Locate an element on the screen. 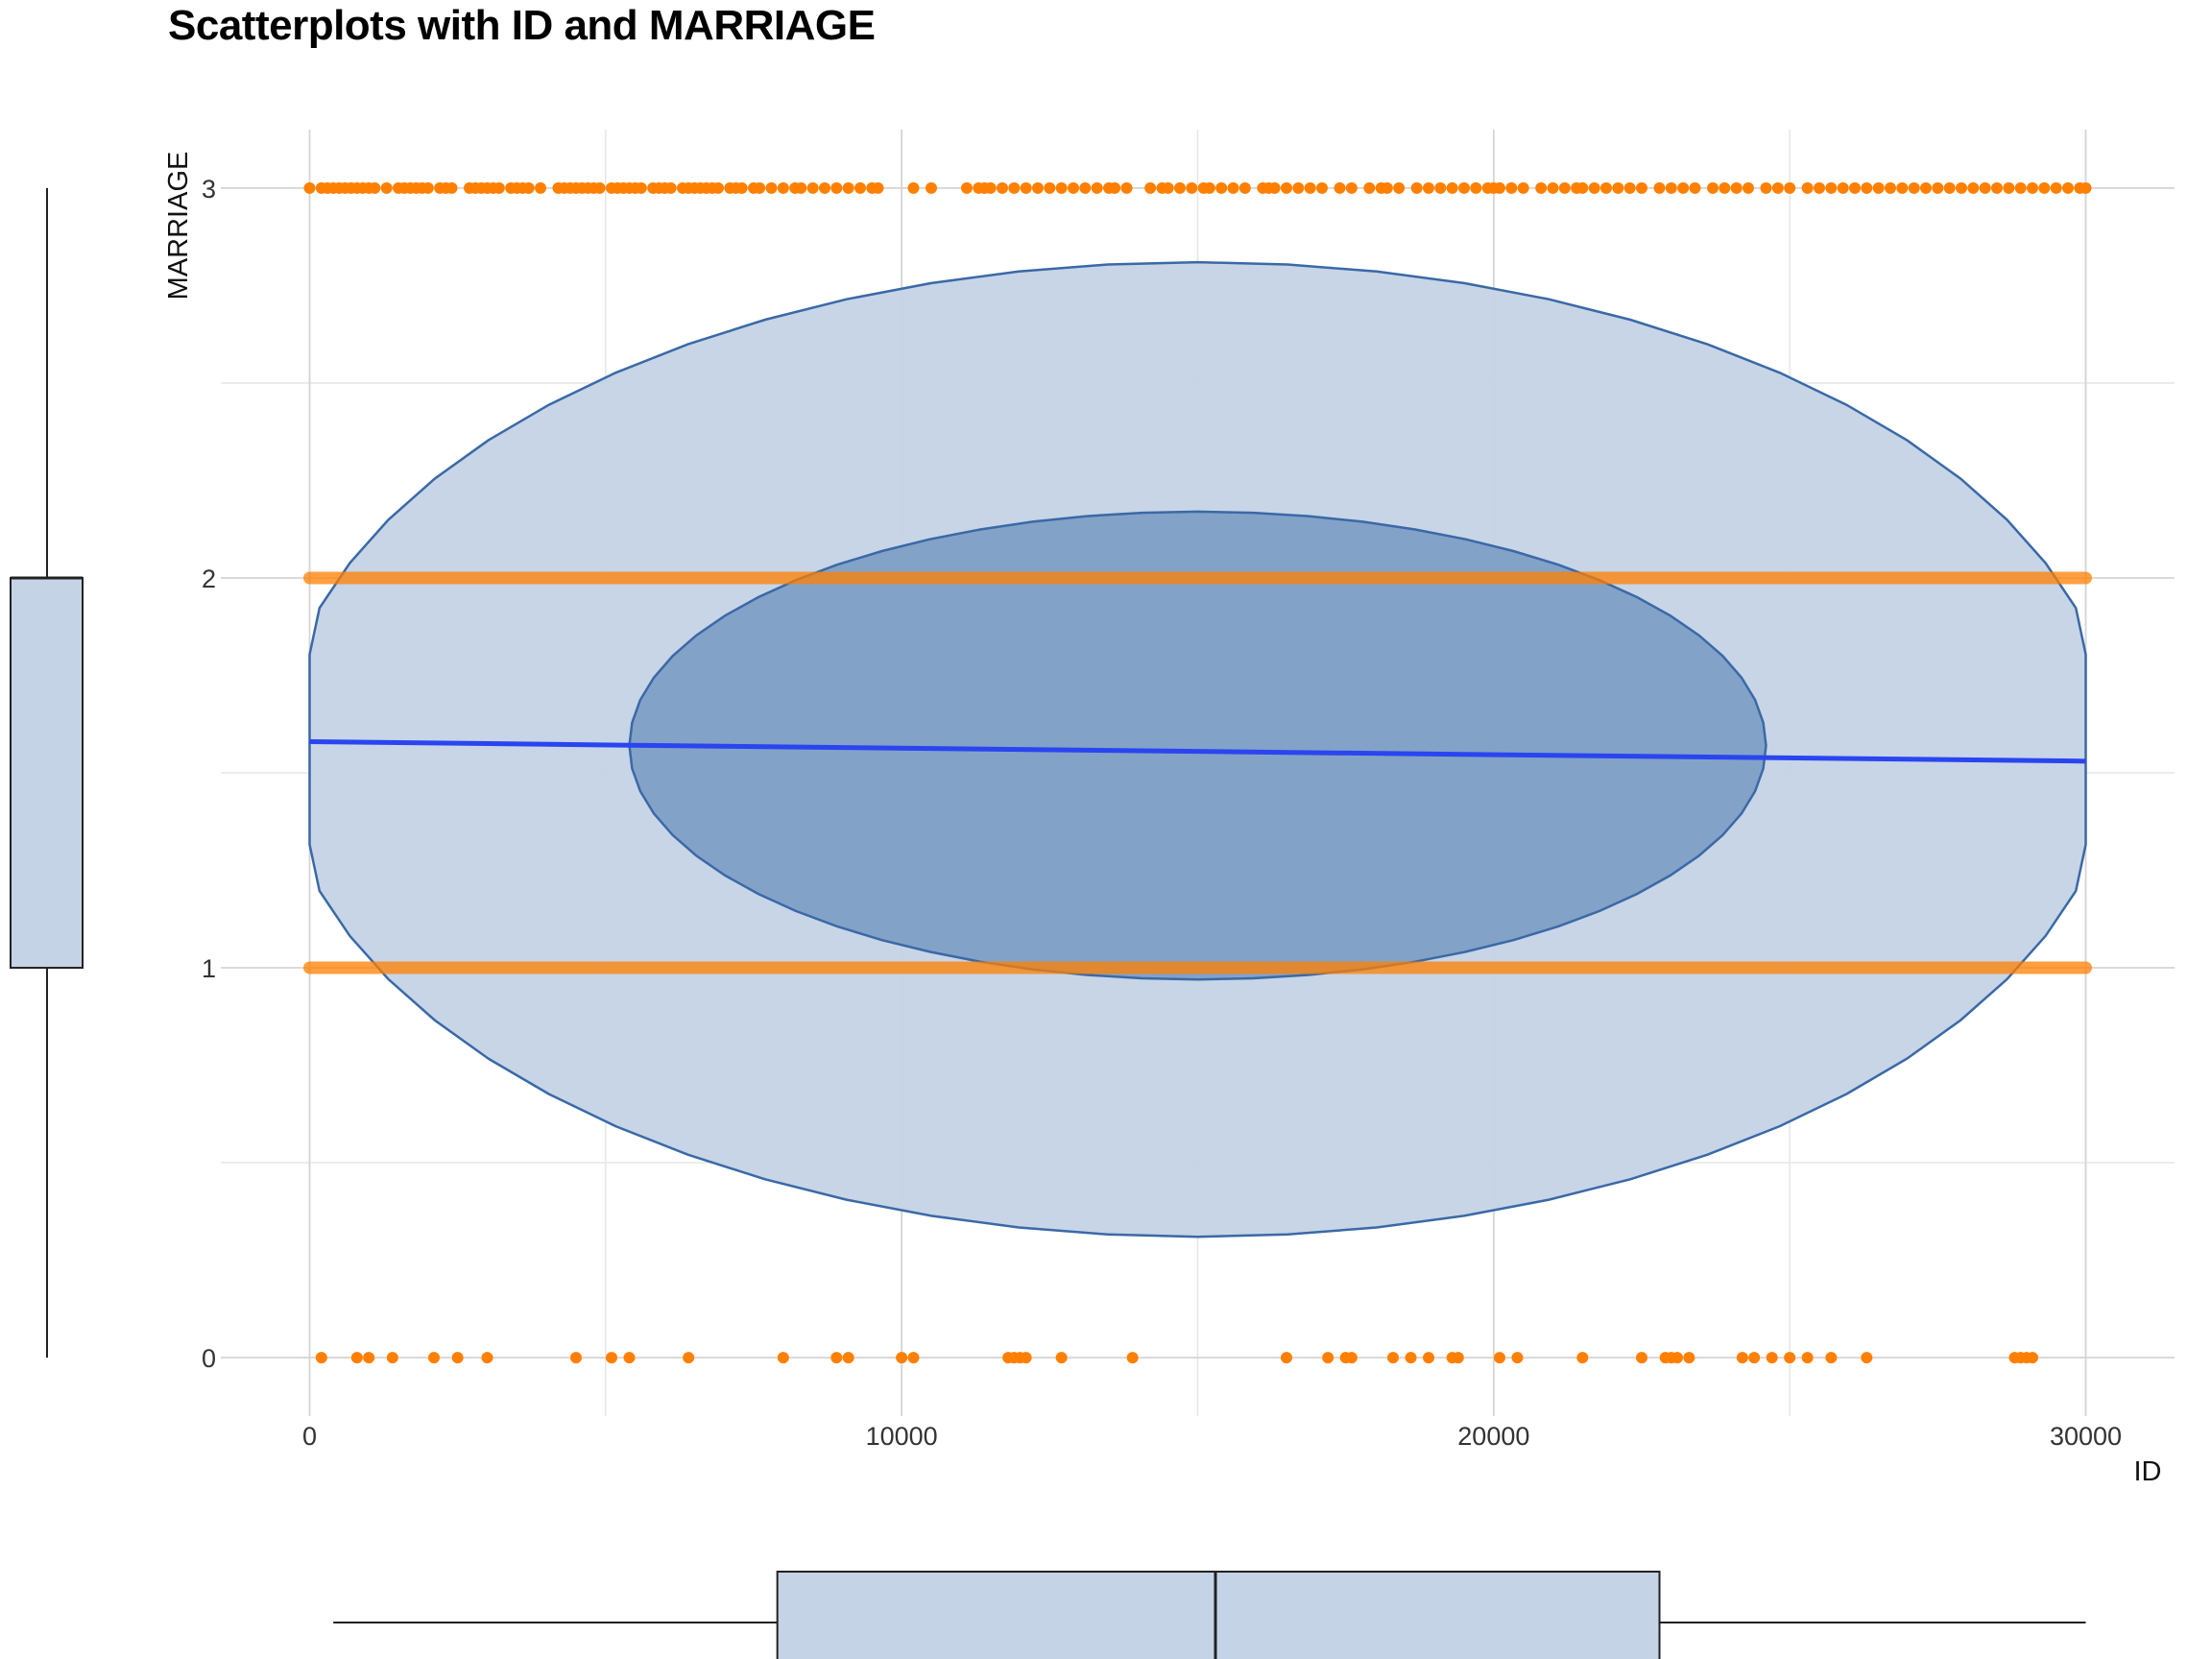  x-tick-label: 30000 is located at coordinates (2086, 1436).